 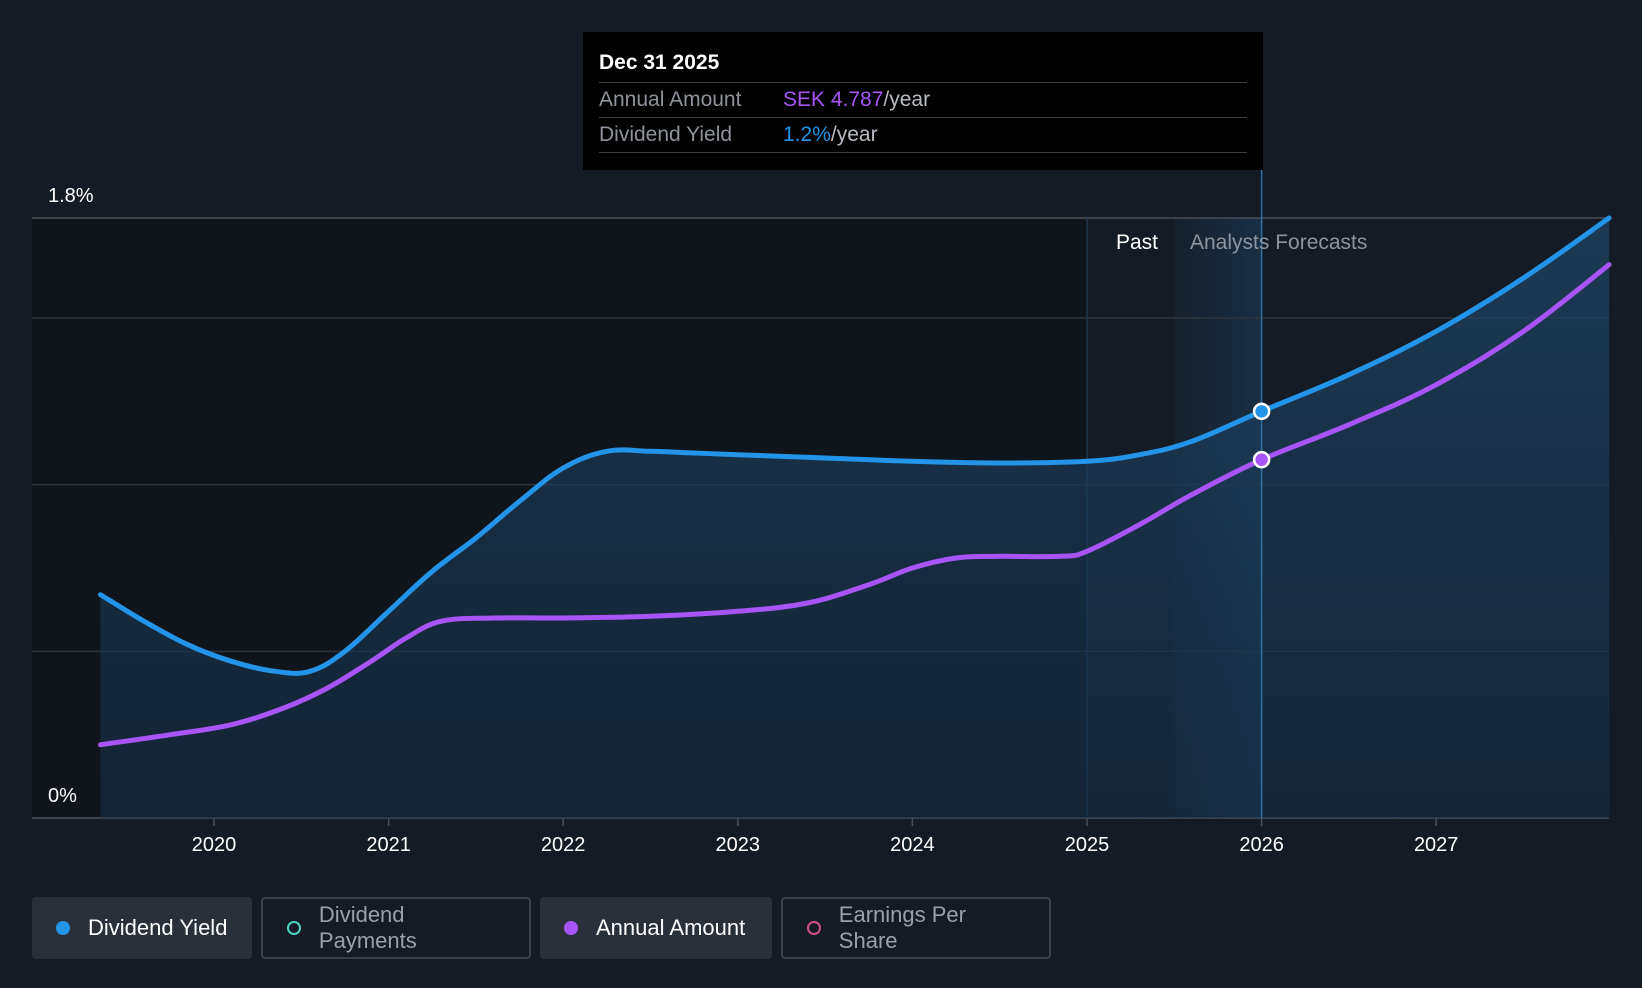 What do you see at coordinates (833, 99) in the screenshot?
I see `tooltip-annual-amount-value: SEK 4.787` at bounding box center [833, 99].